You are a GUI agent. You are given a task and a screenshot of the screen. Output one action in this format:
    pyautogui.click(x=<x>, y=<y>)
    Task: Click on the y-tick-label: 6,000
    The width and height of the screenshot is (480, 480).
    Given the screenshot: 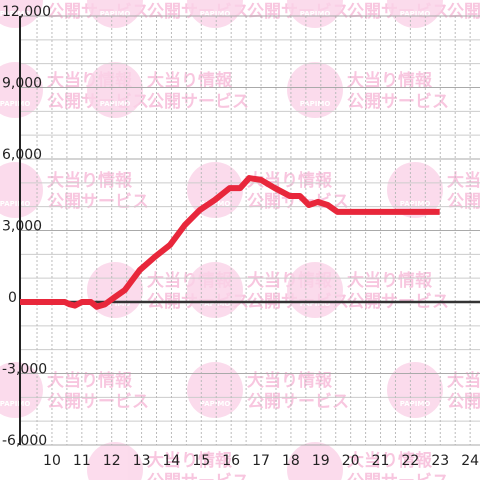 What is the action you would take?
    pyautogui.click(x=22, y=155)
    